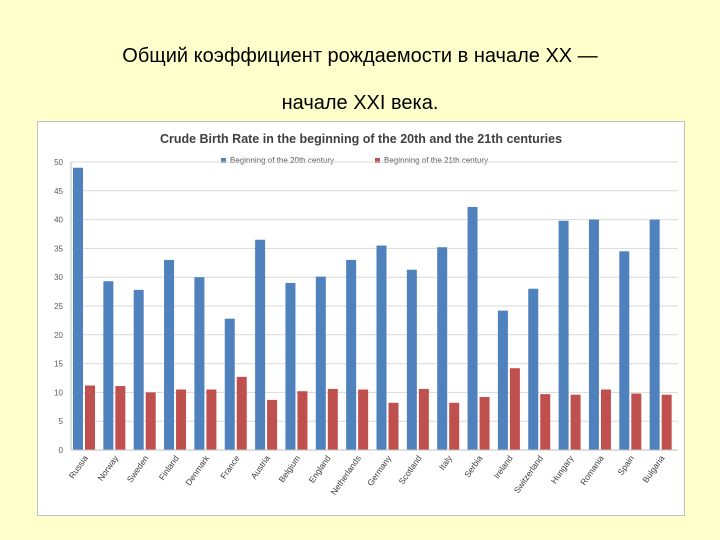  What do you see at coordinates (472, 328) in the screenshot?
I see `bar-20th-serbia` at bounding box center [472, 328].